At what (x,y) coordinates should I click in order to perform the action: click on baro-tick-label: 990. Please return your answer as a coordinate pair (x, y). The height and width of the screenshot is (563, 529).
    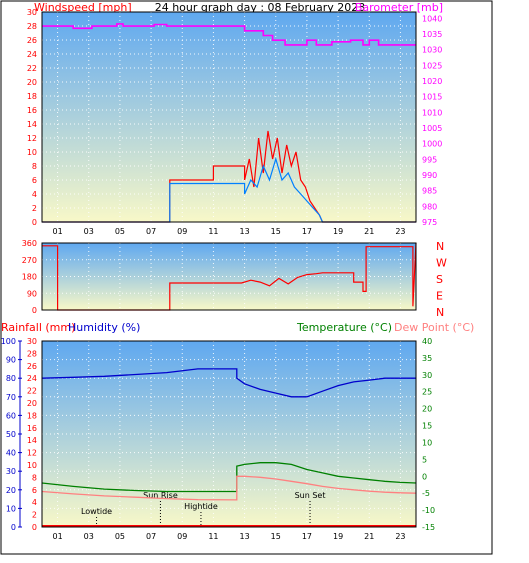
    Looking at the image, I should click on (429, 175).